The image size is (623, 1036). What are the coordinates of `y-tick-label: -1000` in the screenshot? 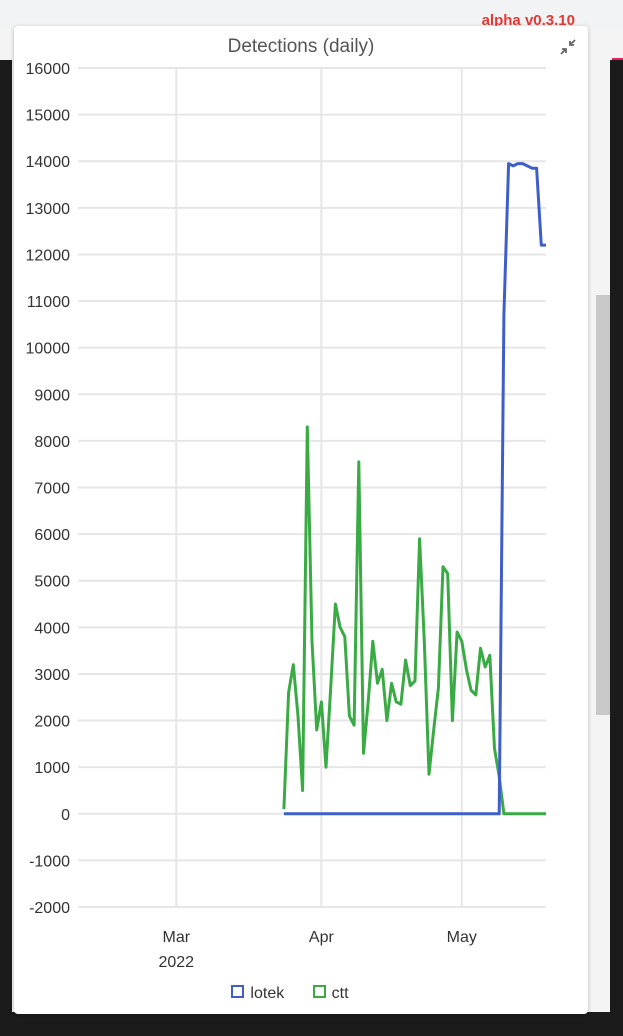 It's located at (49, 861).